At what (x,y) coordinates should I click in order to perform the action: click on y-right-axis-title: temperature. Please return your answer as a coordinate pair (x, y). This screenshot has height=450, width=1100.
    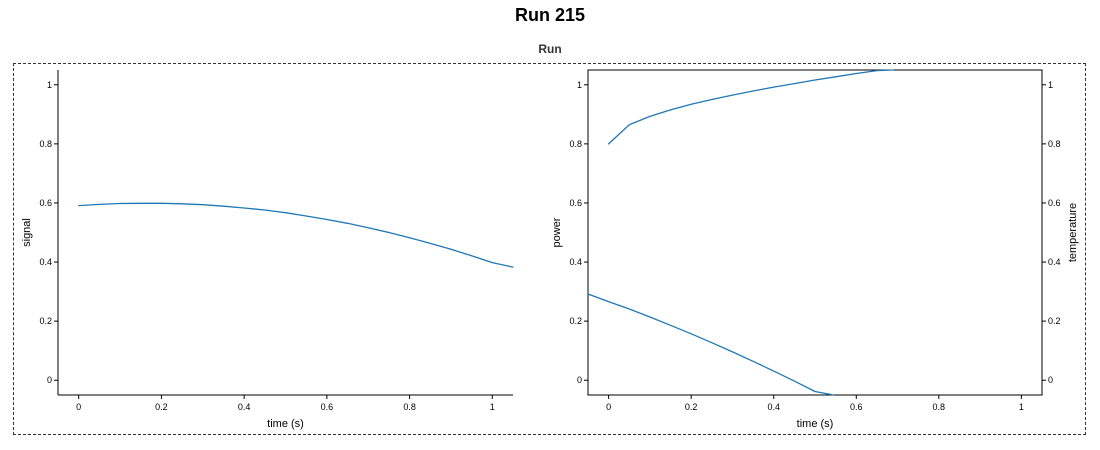
    Looking at the image, I should click on (1073, 232).